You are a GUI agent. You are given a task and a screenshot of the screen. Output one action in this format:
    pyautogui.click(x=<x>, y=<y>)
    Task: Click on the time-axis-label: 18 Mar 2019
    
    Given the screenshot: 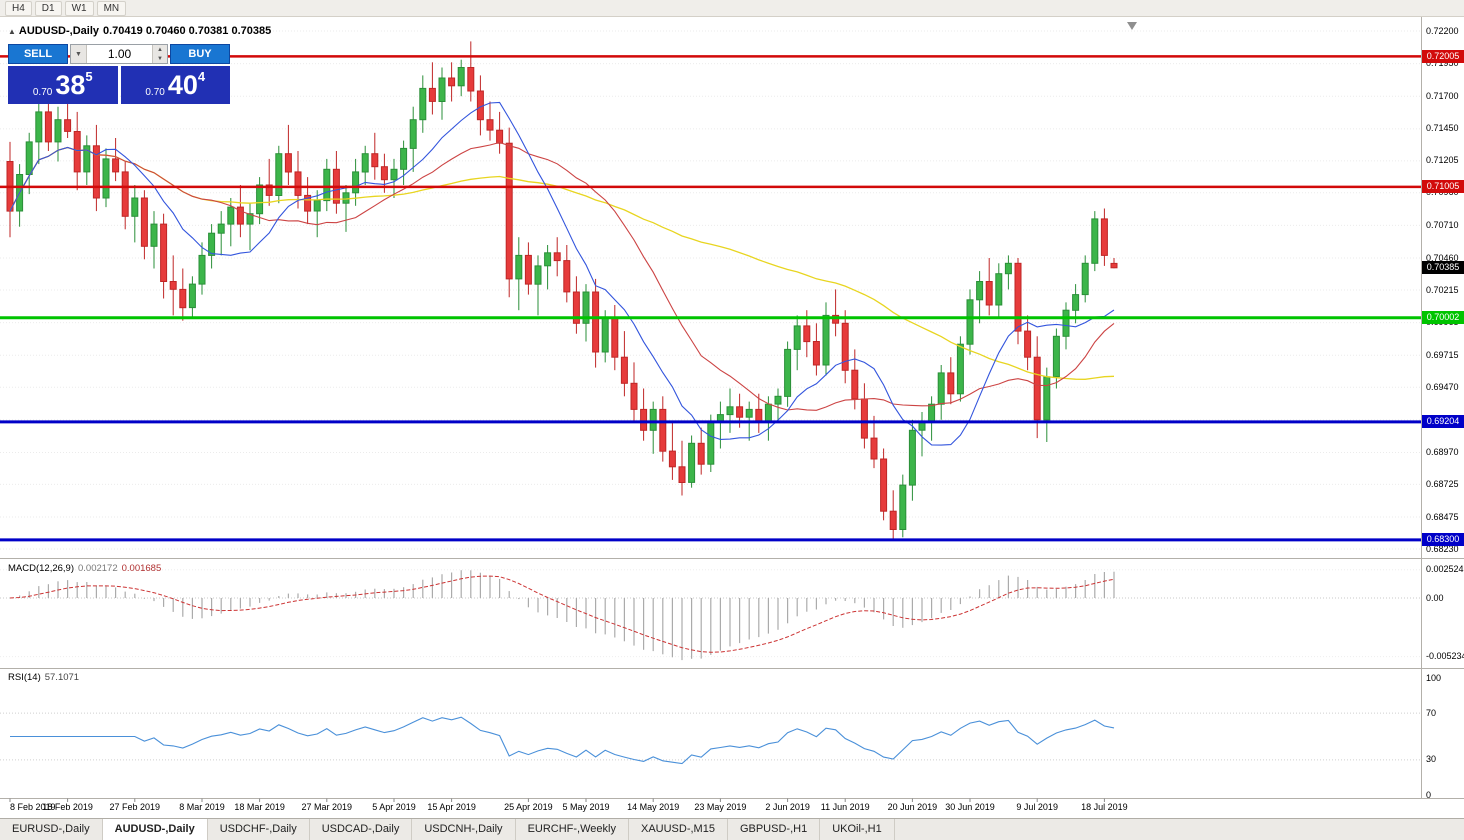 What is the action you would take?
    pyautogui.click(x=259, y=807)
    